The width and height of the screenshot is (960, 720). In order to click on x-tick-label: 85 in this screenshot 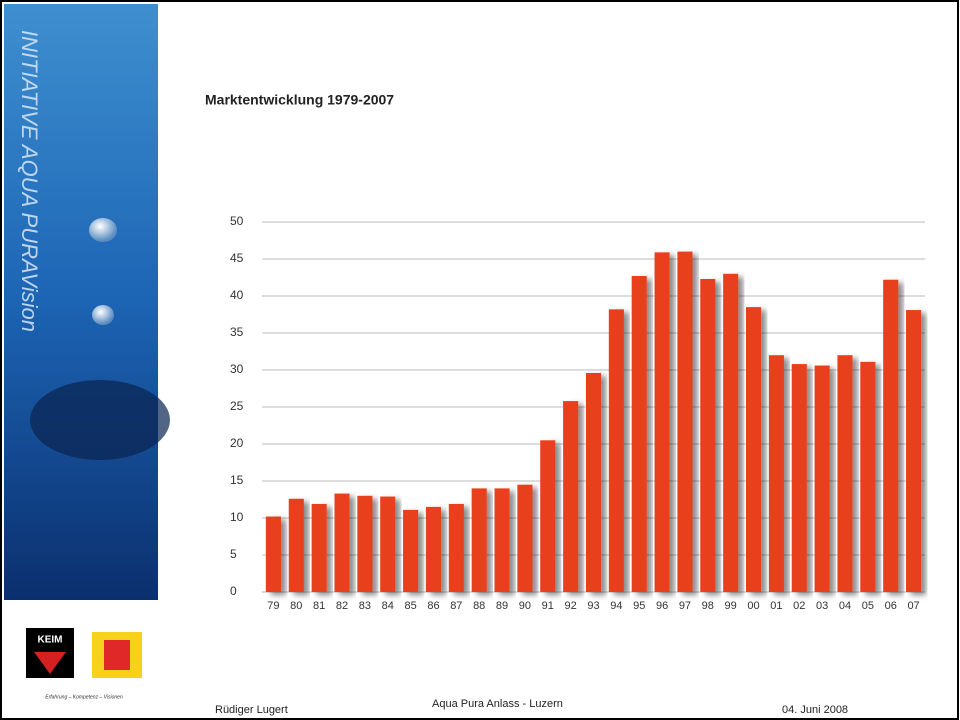, I will do `click(410, 606)`.